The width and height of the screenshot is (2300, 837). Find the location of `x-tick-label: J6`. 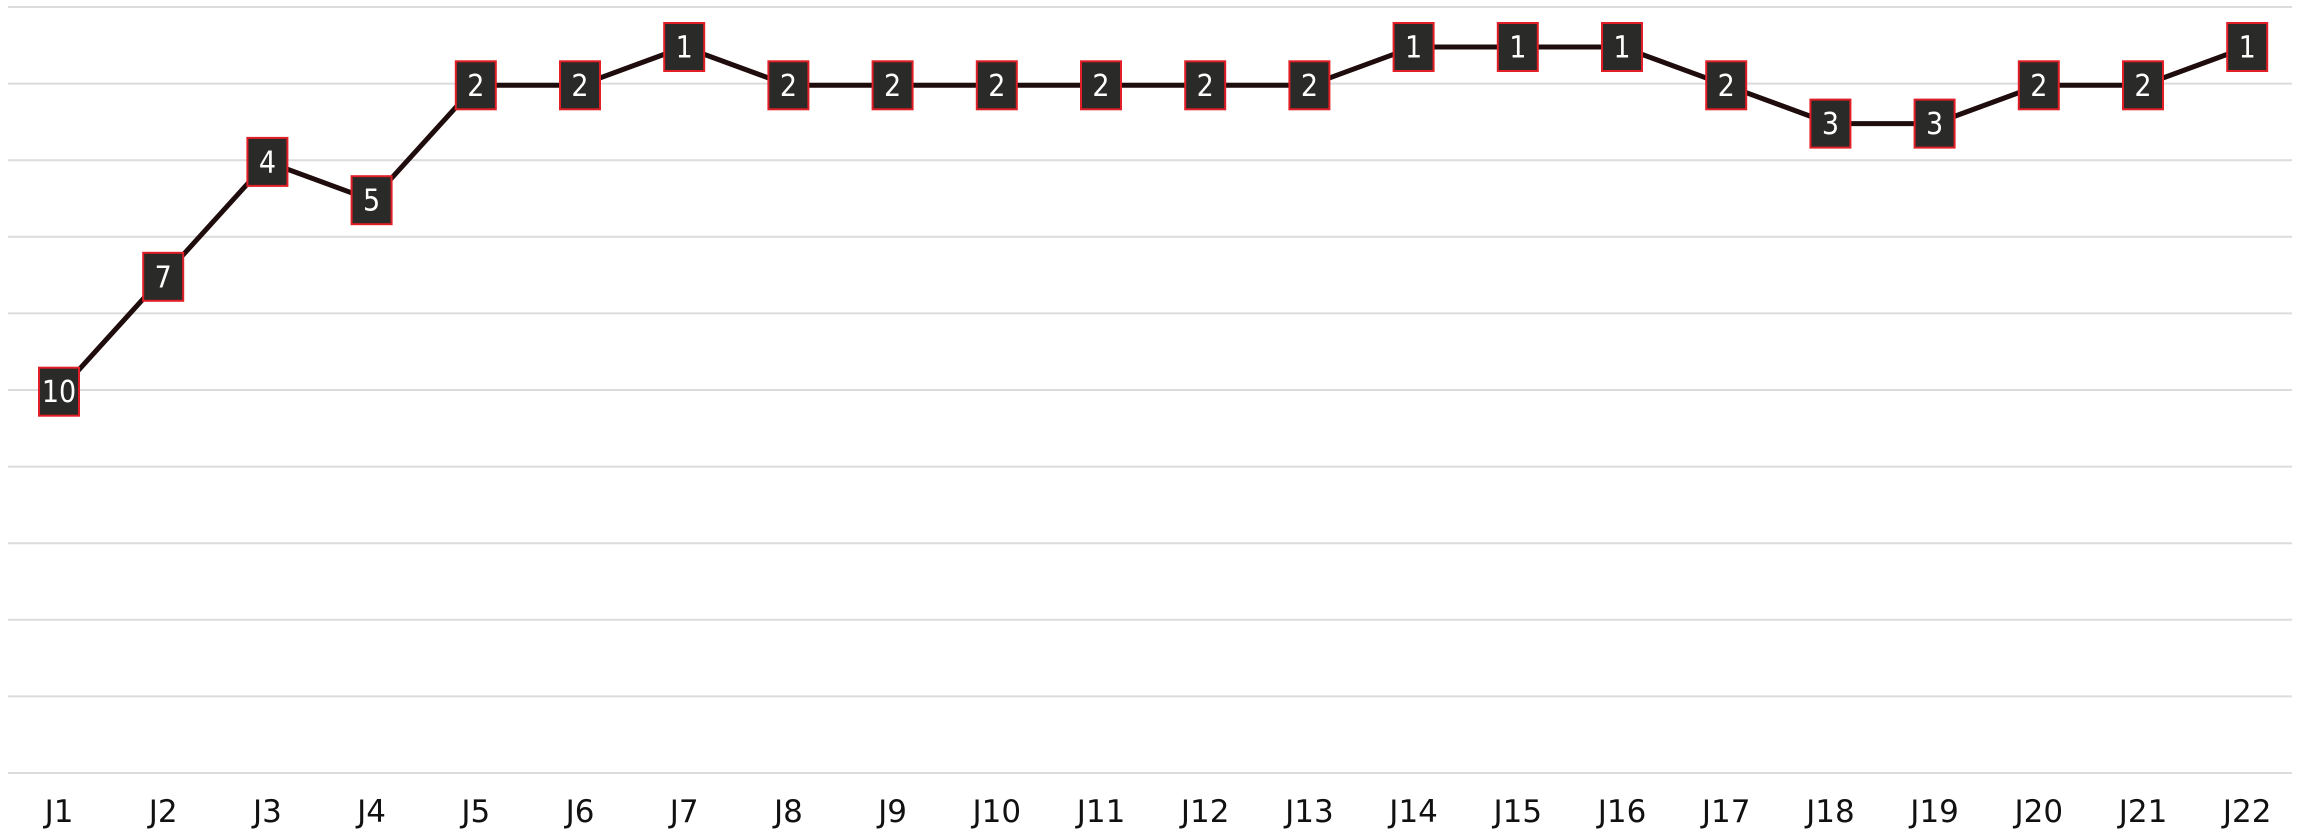

x-tick-label: J6 is located at coordinates (579, 812).